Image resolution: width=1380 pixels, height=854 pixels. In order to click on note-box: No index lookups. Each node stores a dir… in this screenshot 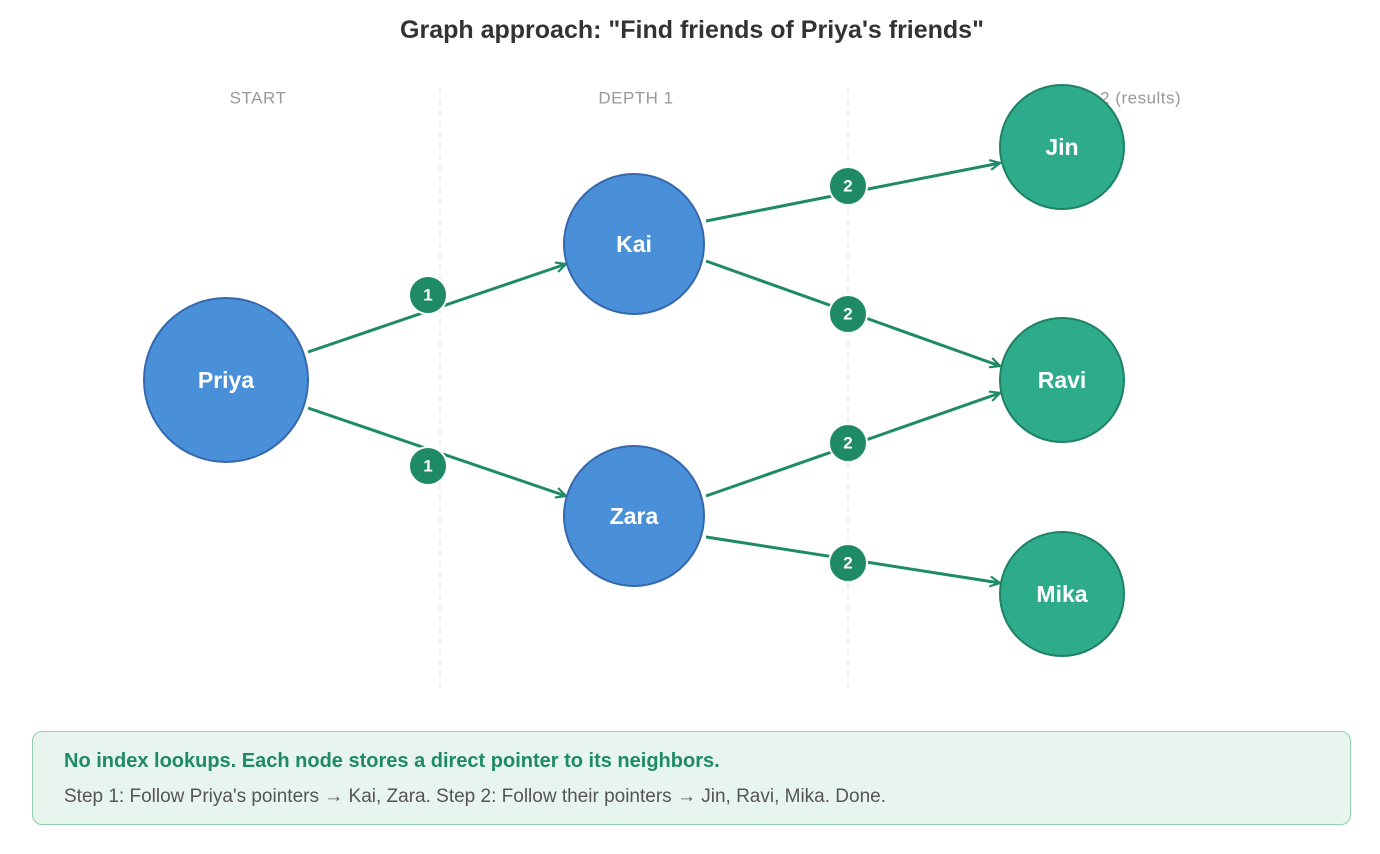, I will do `click(691, 778)`.